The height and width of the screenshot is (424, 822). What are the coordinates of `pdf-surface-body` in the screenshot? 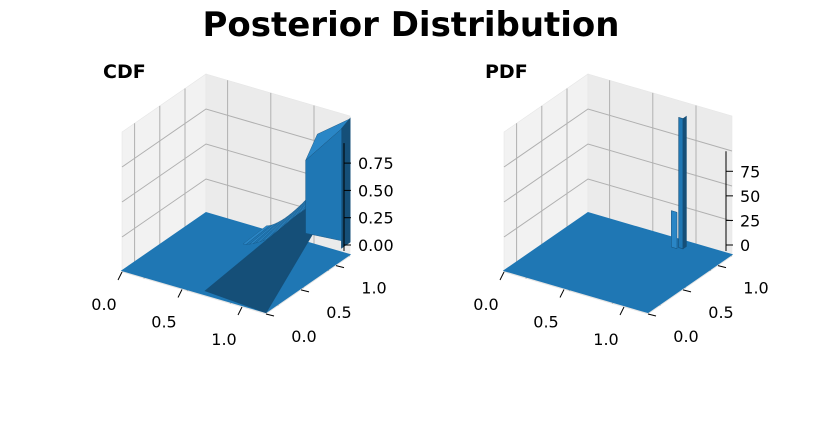 It's located at (618, 214).